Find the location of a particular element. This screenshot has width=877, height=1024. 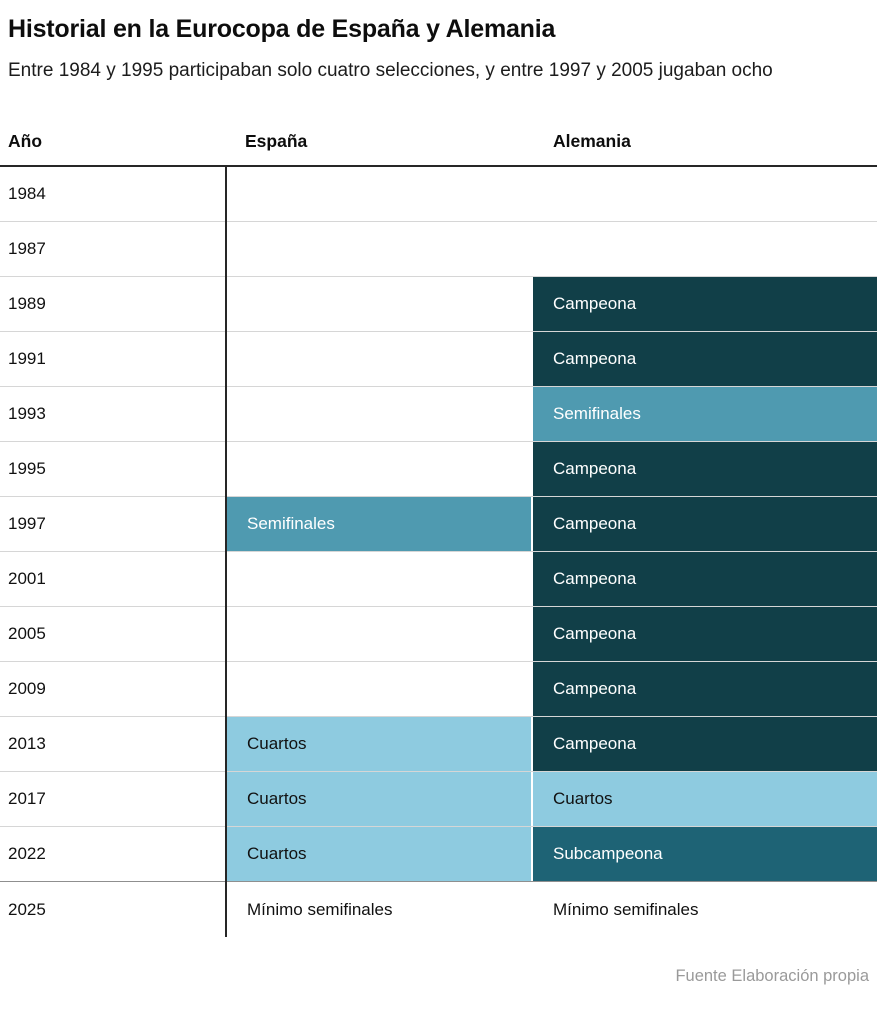

alemania-result: Semifinales is located at coordinates (705, 414).